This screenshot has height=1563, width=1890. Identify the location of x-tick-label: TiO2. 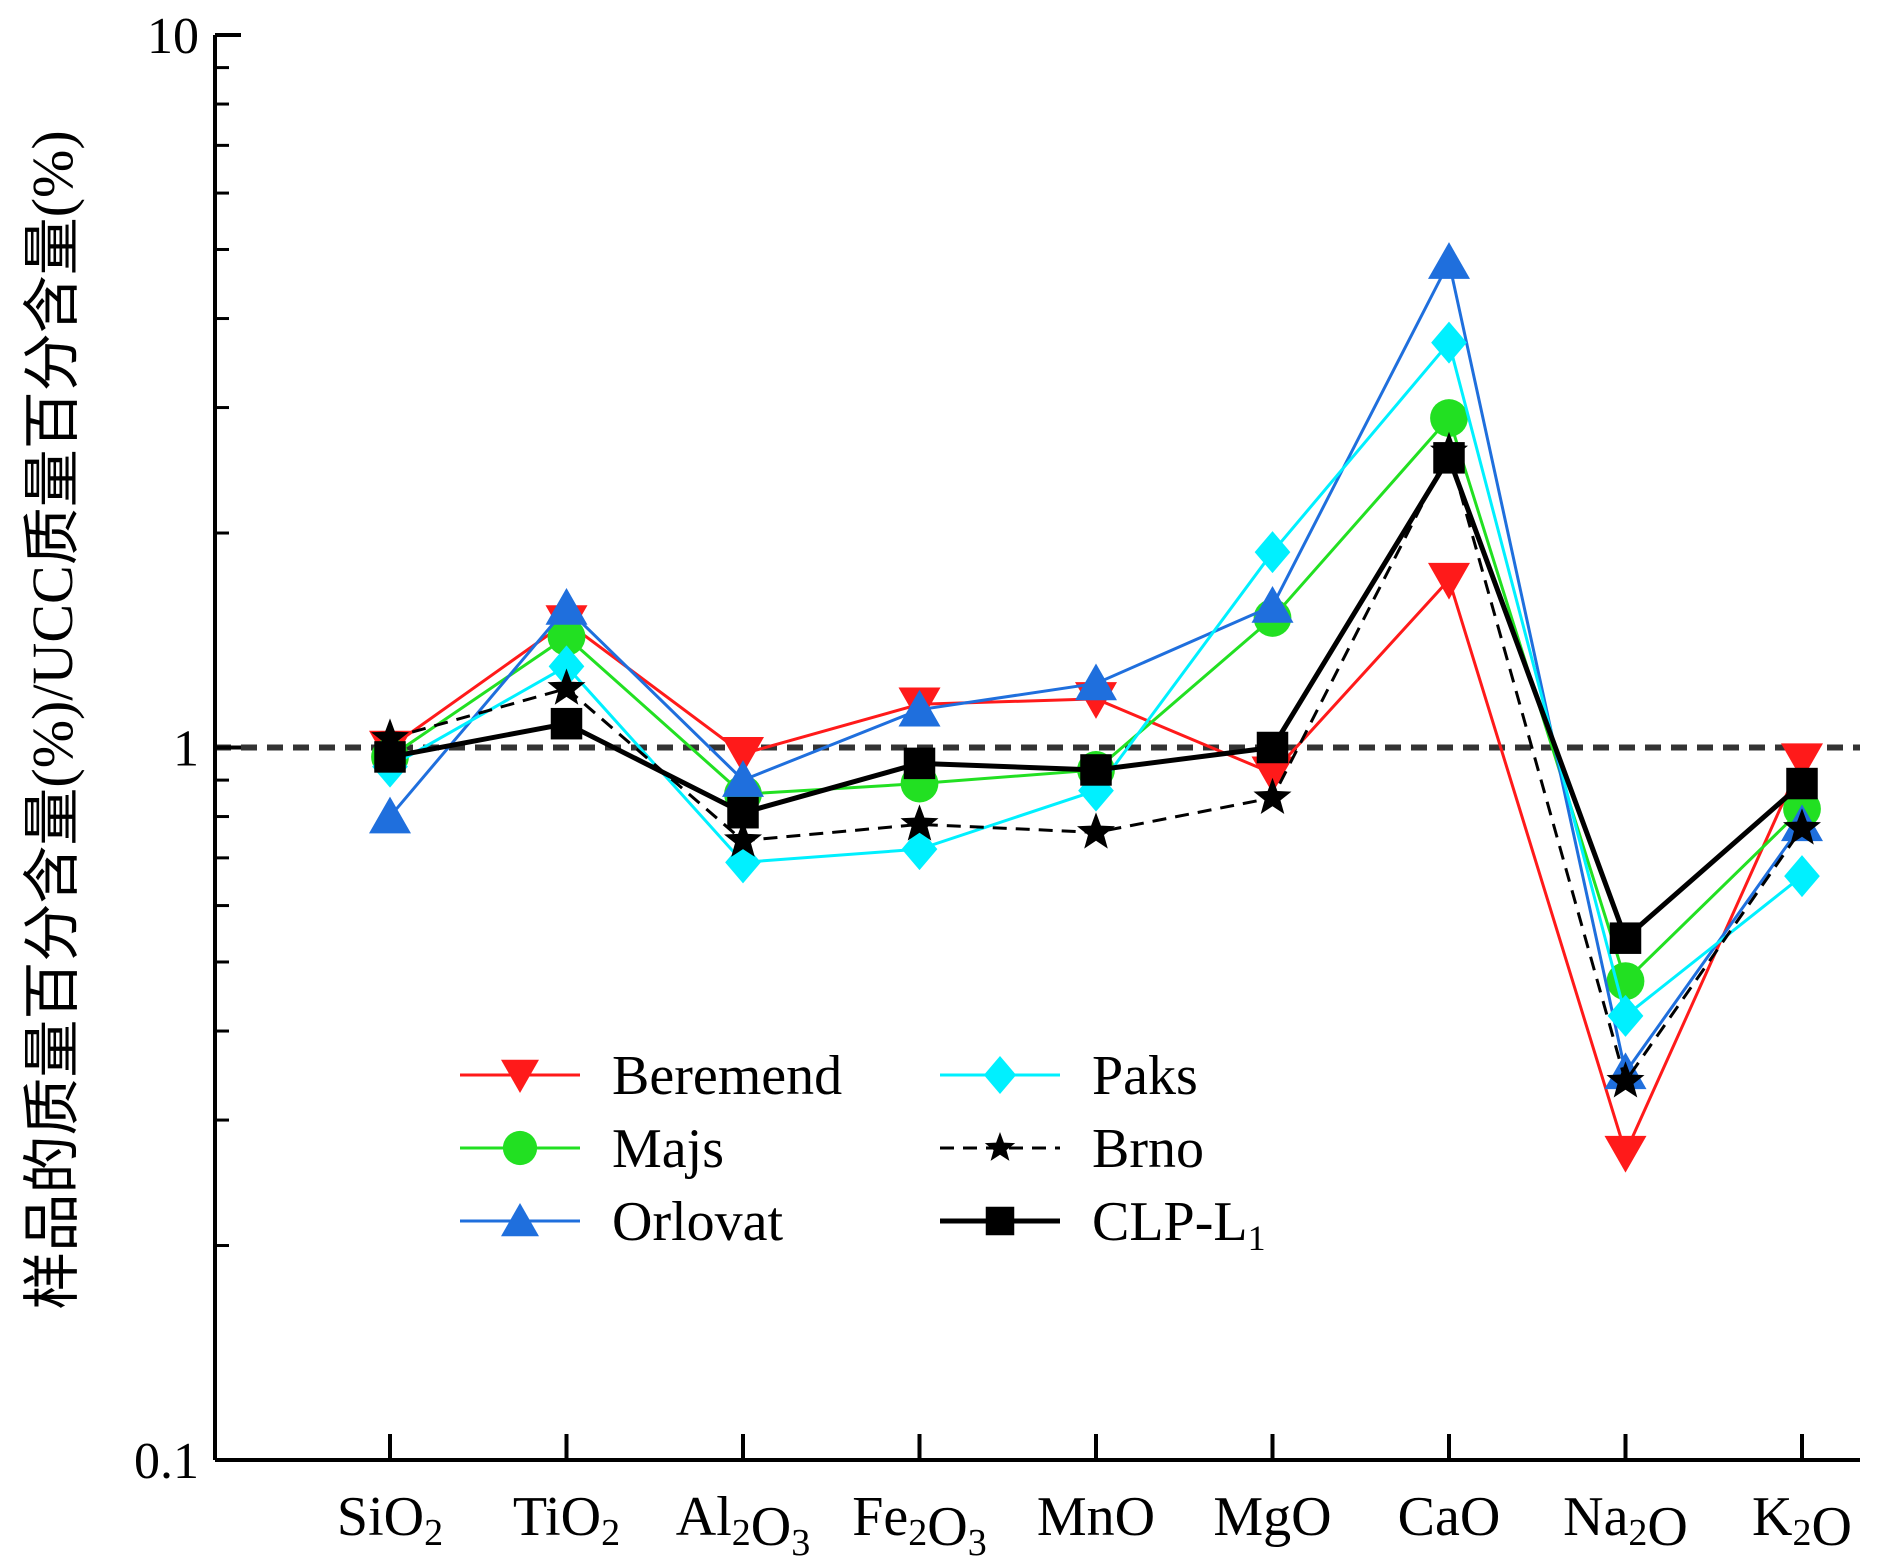
(566, 1520).